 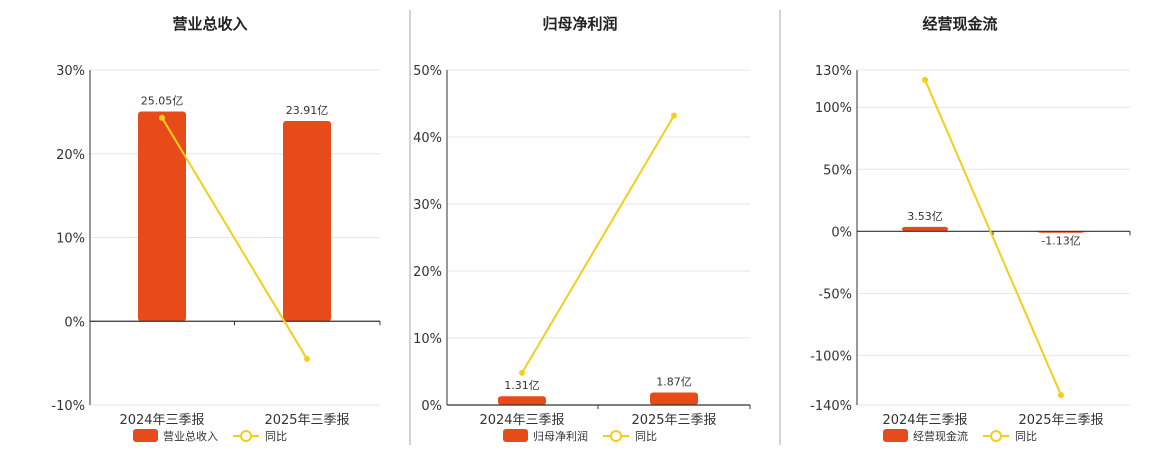 I want to click on y-tick-label: 40%, so click(x=427, y=138).